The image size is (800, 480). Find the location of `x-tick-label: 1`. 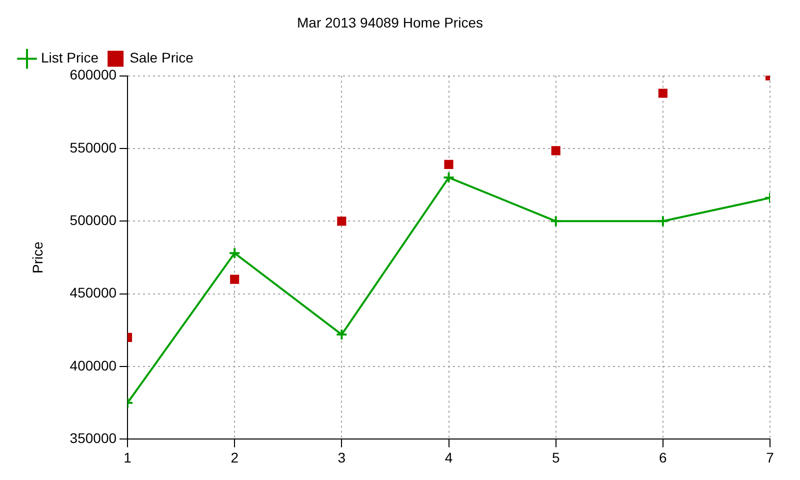

x-tick-label: 1 is located at coordinates (128, 457).